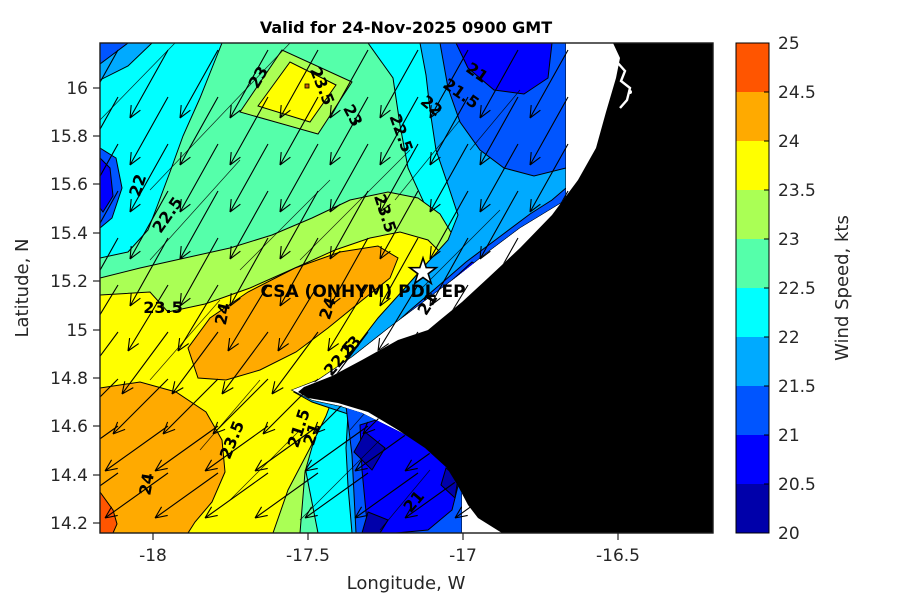  What do you see at coordinates (789, 534) in the screenshot?
I see `colorbar-tick-label: 20` at bounding box center [789, 534].